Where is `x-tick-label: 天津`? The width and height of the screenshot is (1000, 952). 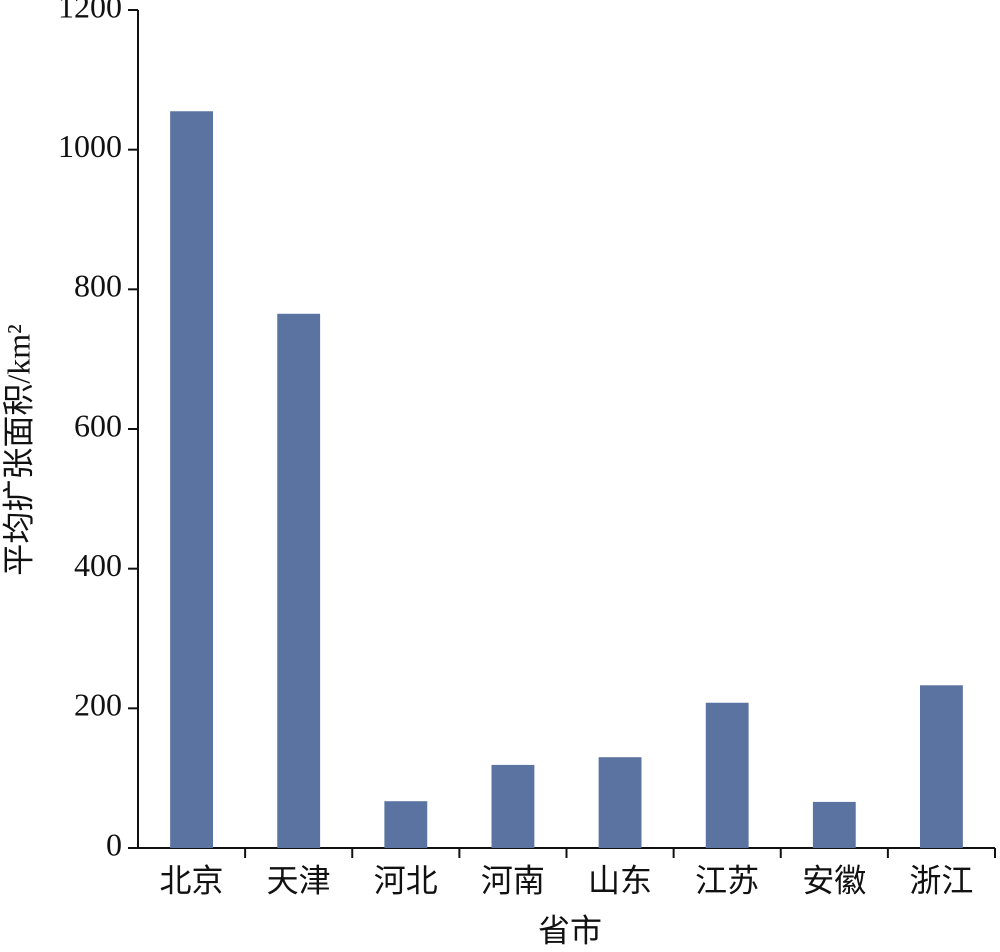 x-tick-label: 天津 is located at coordinates (299, 880).